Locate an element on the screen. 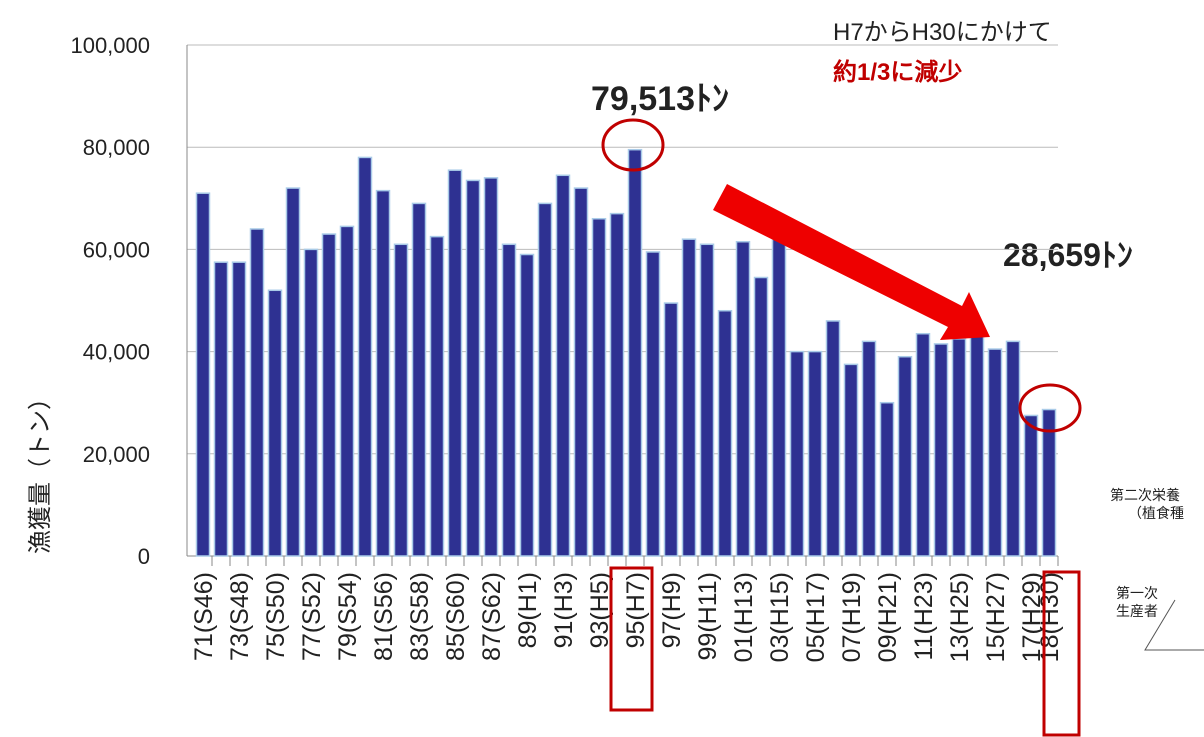 This screenshot has height=737, width=1204. side-text: 第二次栄養 is located at coordinates (1145, 495).